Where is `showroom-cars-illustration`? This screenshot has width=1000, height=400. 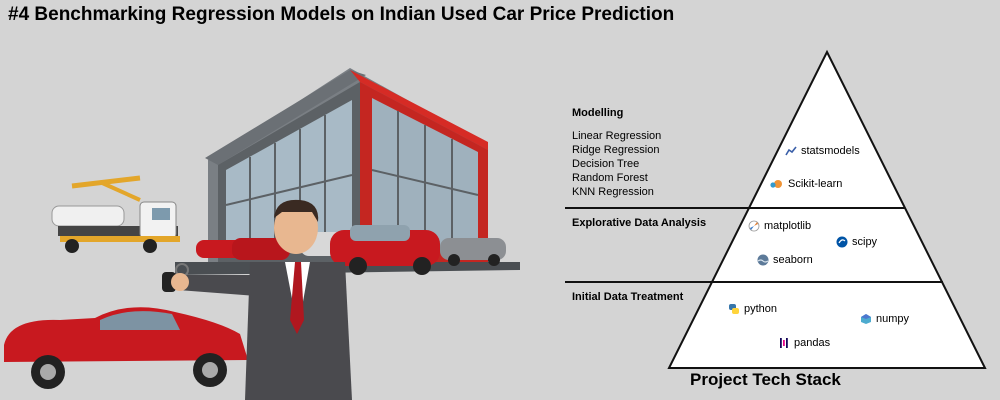 showroom-cars-illustration is located at coordinates (351, 250).